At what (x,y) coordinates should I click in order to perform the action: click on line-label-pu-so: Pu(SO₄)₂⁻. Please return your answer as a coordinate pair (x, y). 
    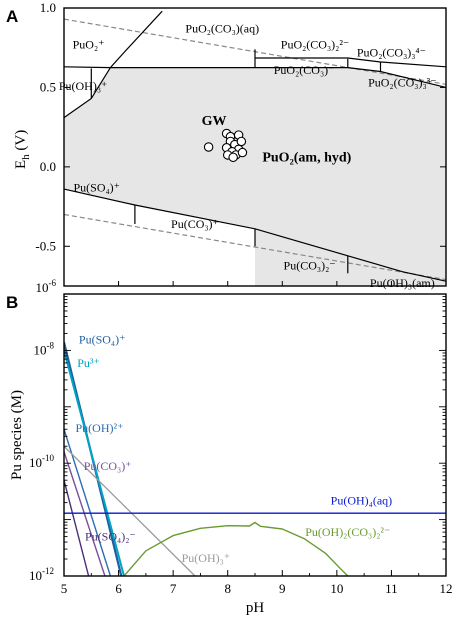
    Looking at the image, I should click on (110, 537).